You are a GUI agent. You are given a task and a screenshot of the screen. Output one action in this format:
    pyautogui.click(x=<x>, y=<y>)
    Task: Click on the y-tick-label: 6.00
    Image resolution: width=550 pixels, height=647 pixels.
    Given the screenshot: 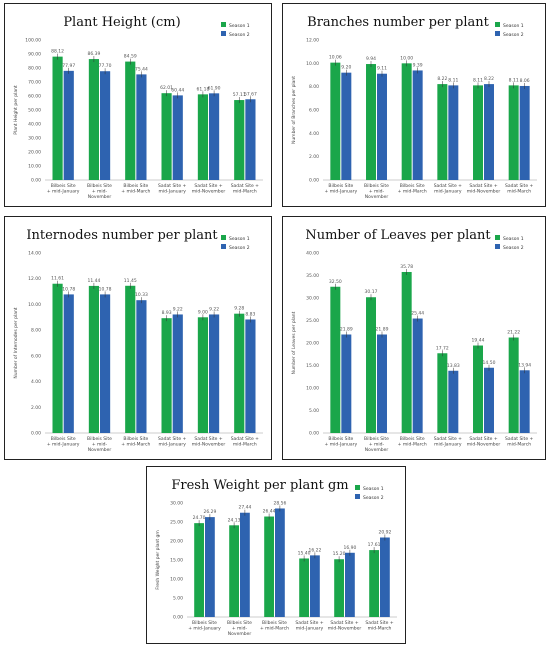 What is the action you would take?
    pyautogui.click(x=314, y=111)
    